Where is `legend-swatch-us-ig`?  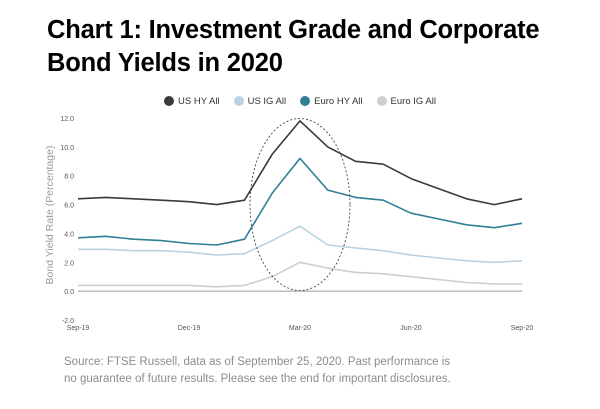
legend-swatch-us-ig is located at coordinates (238, 101).